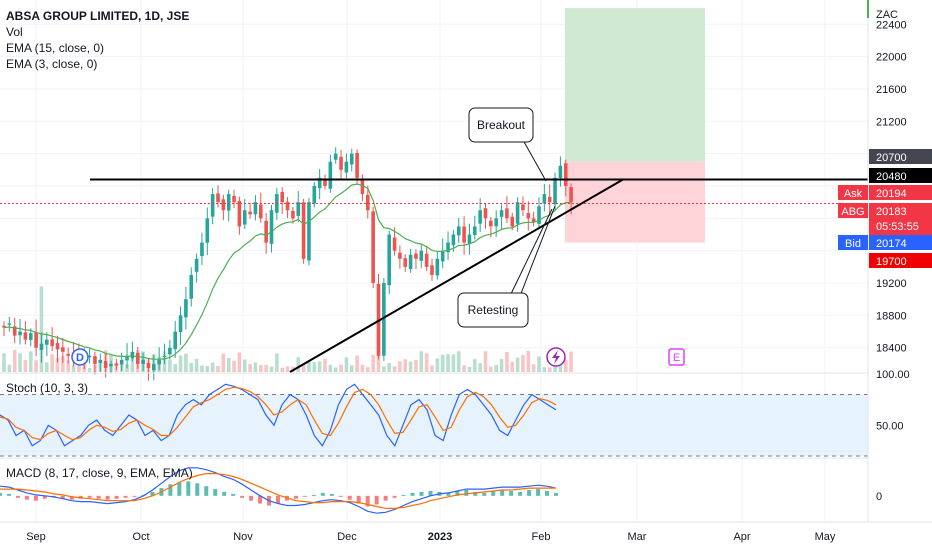 This screenshot has height=550, width=932. I want to click on ascending-trendline, so click(456, 275).